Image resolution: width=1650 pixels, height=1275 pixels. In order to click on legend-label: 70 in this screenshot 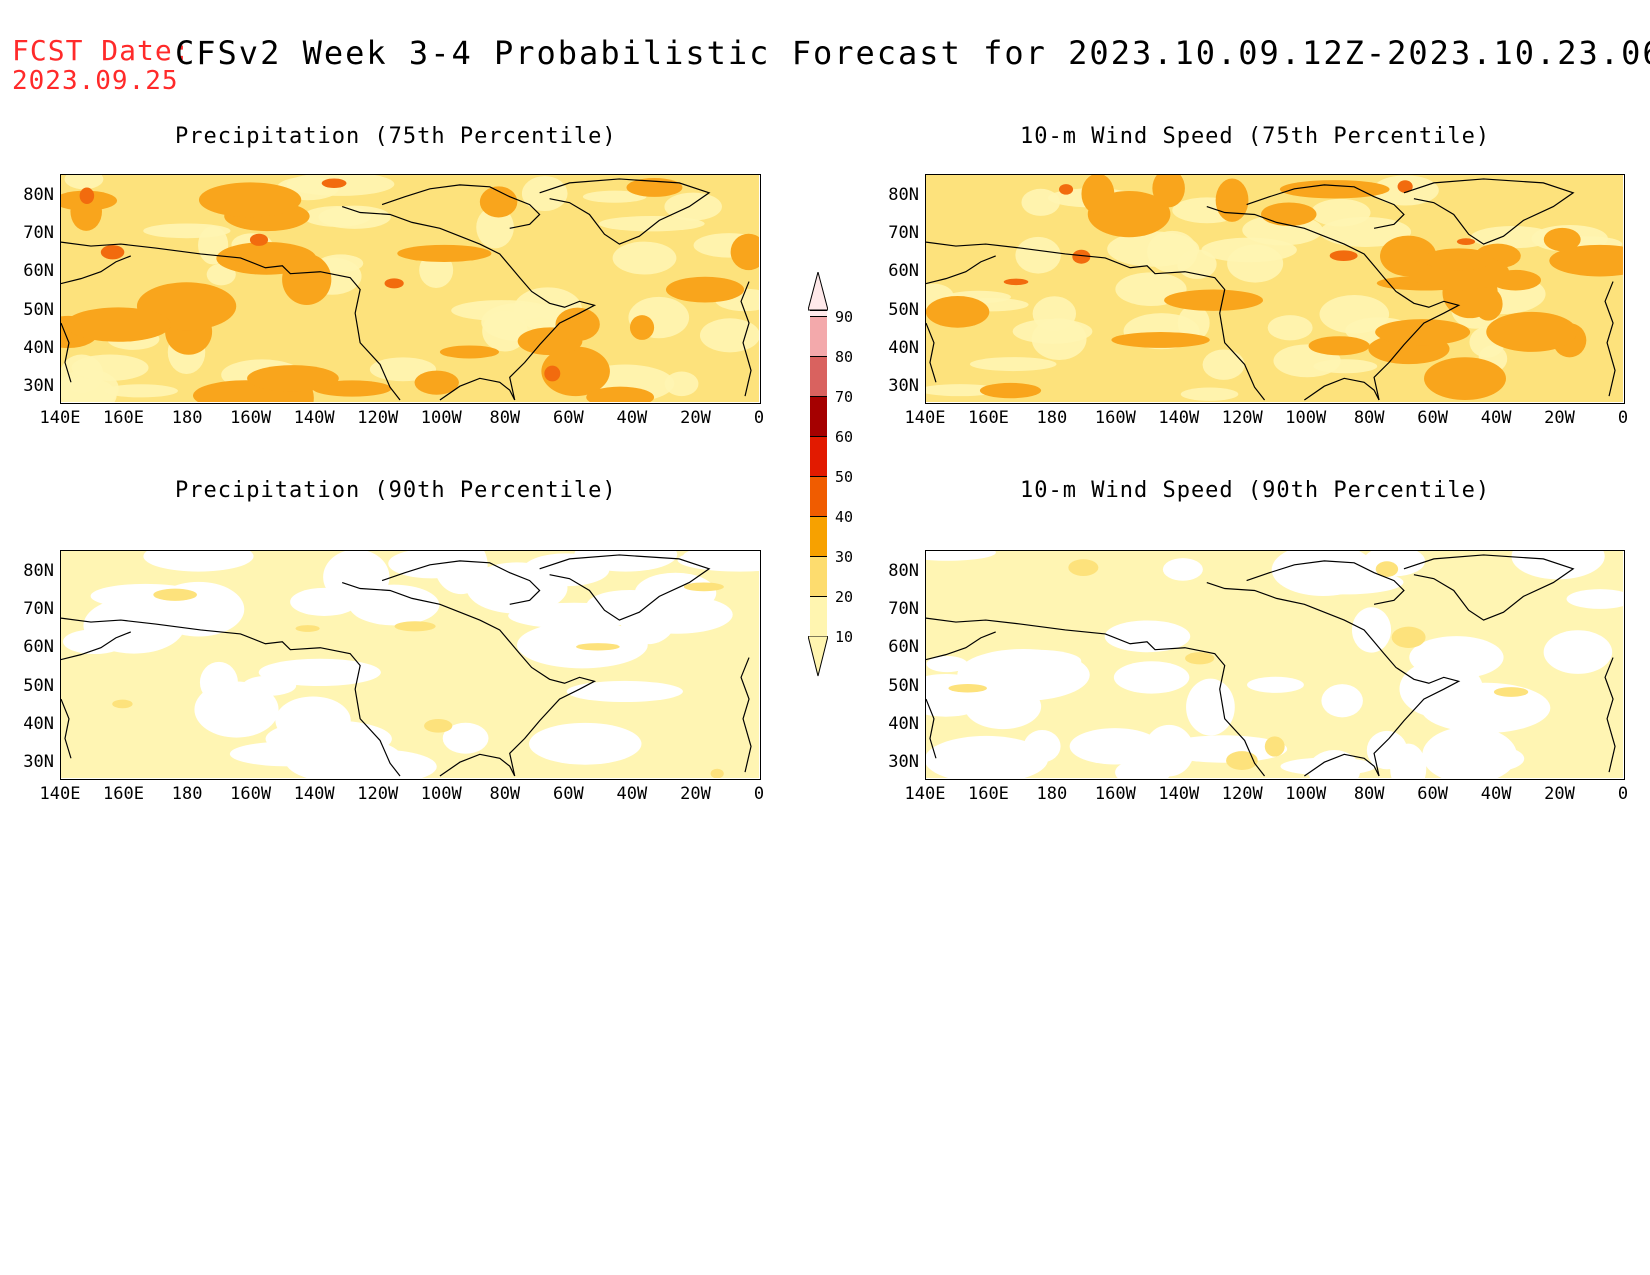, I will do `click(844, 397)`.